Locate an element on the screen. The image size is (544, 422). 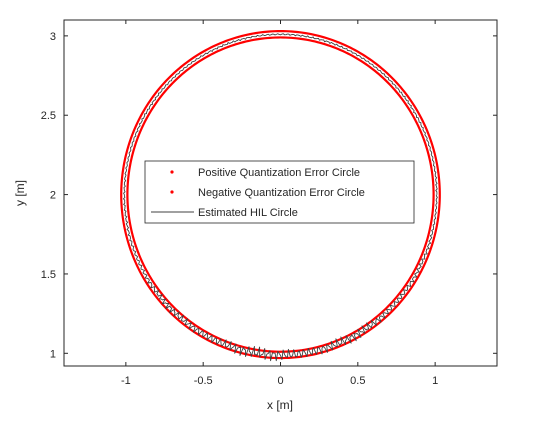
y-tick-label: 2.5 is located at coordinates (48, 116).